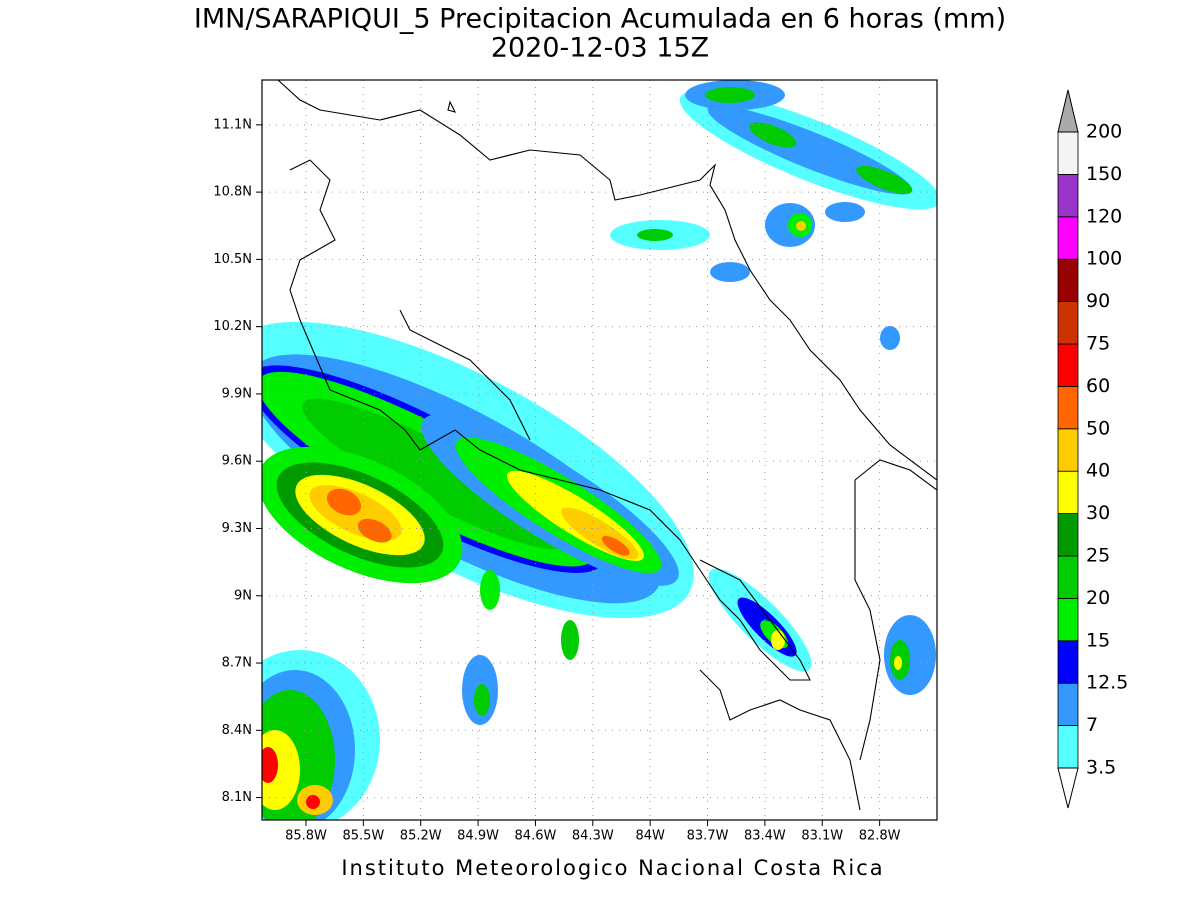 The image size is (1200, 900). Describe the element at coordinates (232, 259) in the screenshot. I see `y-tick-label: 10.5N` at that location.